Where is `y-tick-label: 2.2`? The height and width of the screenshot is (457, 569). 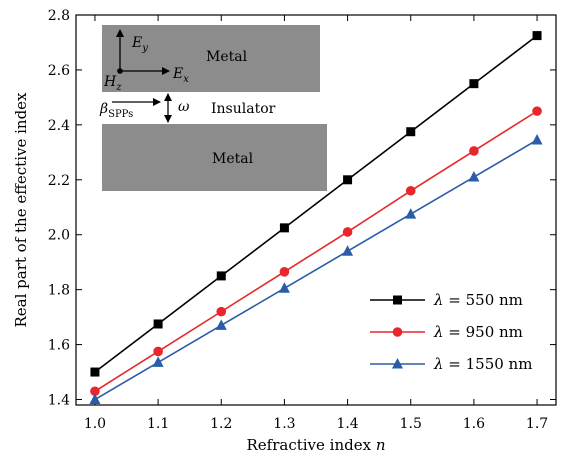
y-tick-label: 2.2 is located at coordinates (59, 181).